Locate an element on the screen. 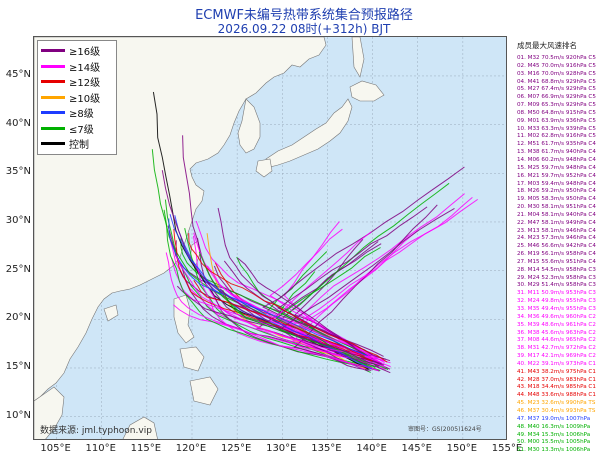  longitude-label: 155°E is located at coordinates (507, 448).